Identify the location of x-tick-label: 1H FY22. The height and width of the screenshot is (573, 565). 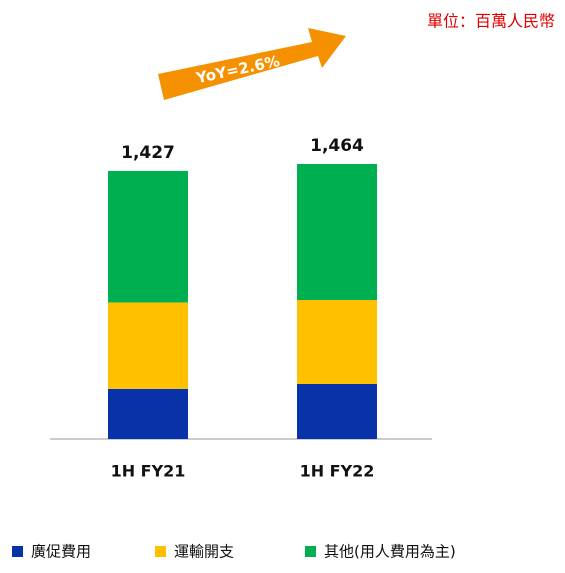
(337, 471).